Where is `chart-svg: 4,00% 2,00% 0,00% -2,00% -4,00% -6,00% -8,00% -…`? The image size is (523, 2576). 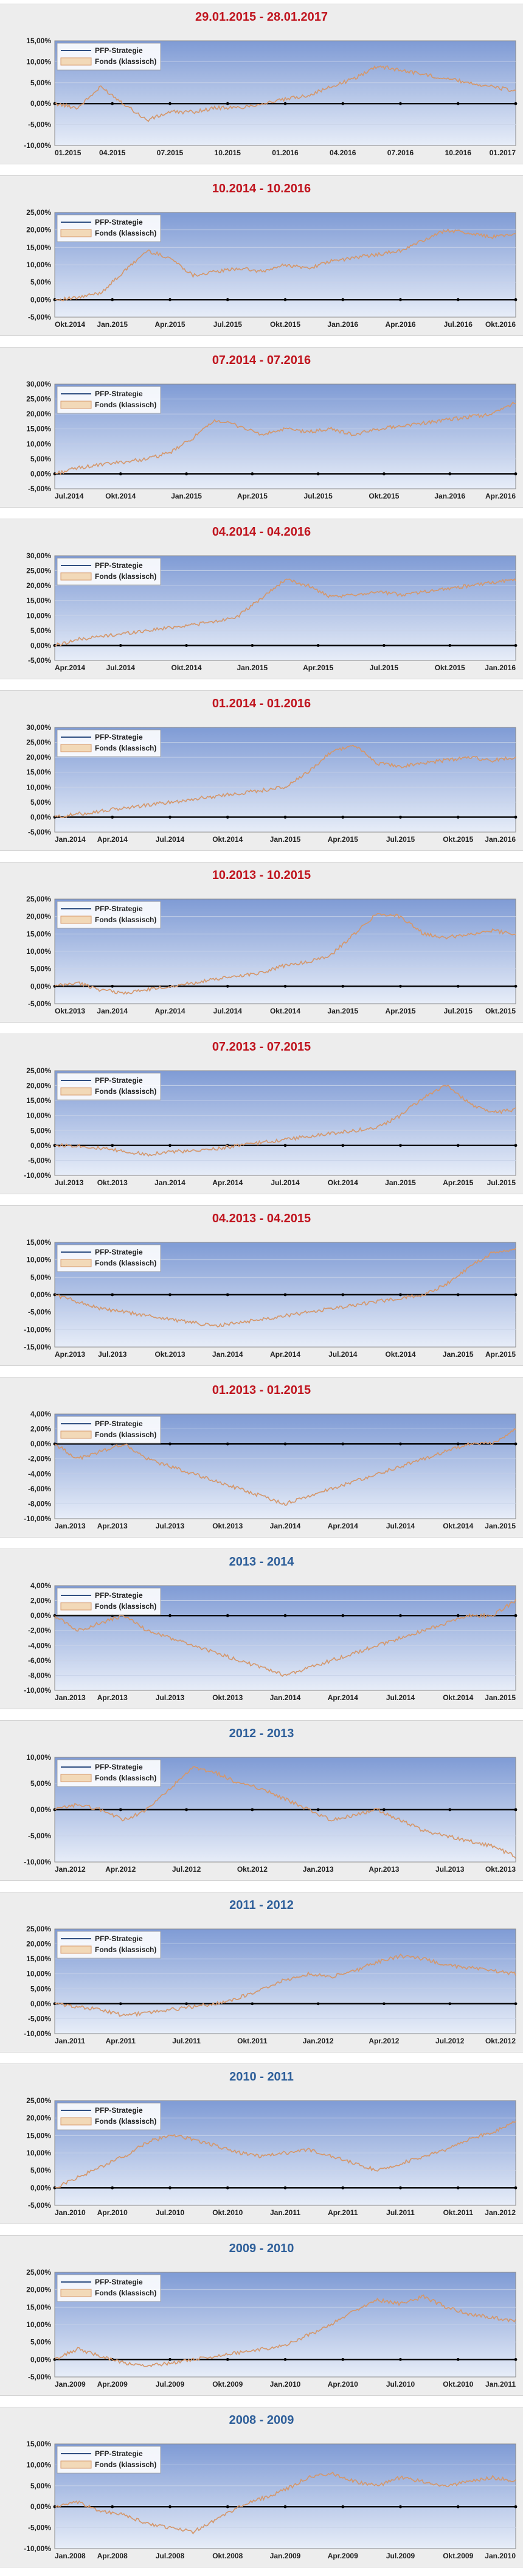
chart-svg: 4,00% 2,00% 0,00% -2,00% -4,00% -6,00% -8,00% -… is located at coordinates (271, 1641).